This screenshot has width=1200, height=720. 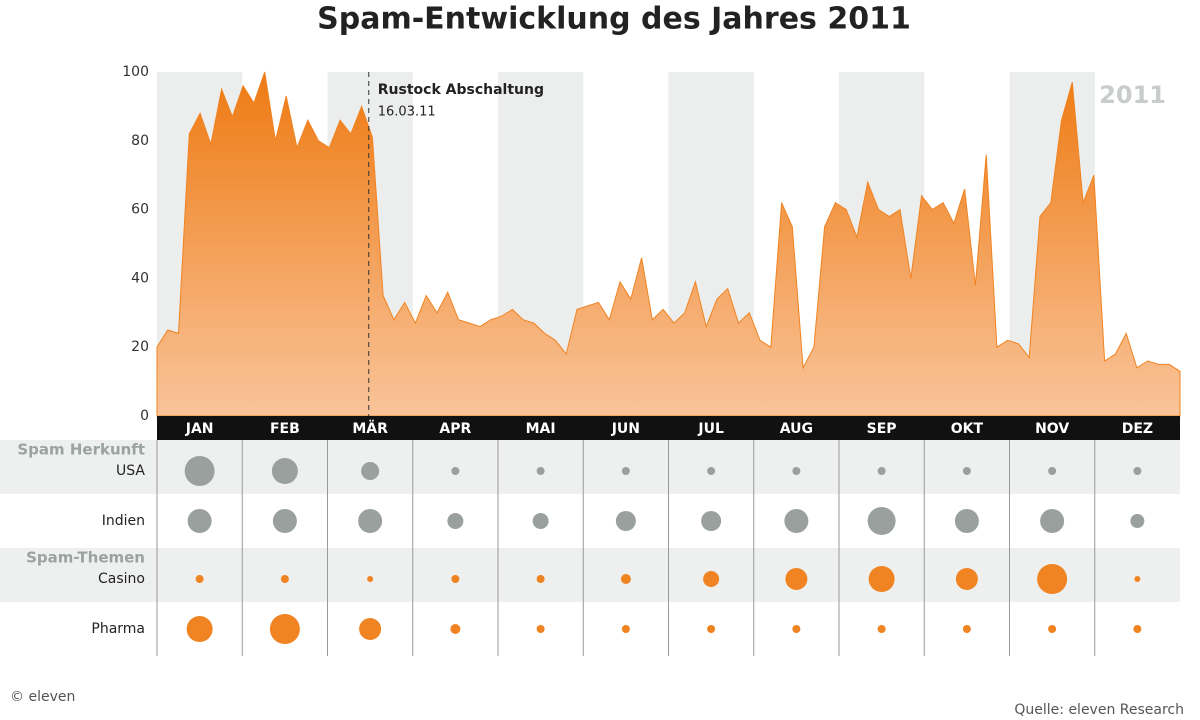 What do you see at coordinates (407, 112) in the screenshot?
I see `annotation-date: 16.03.11` at bounding box center [407, 112].